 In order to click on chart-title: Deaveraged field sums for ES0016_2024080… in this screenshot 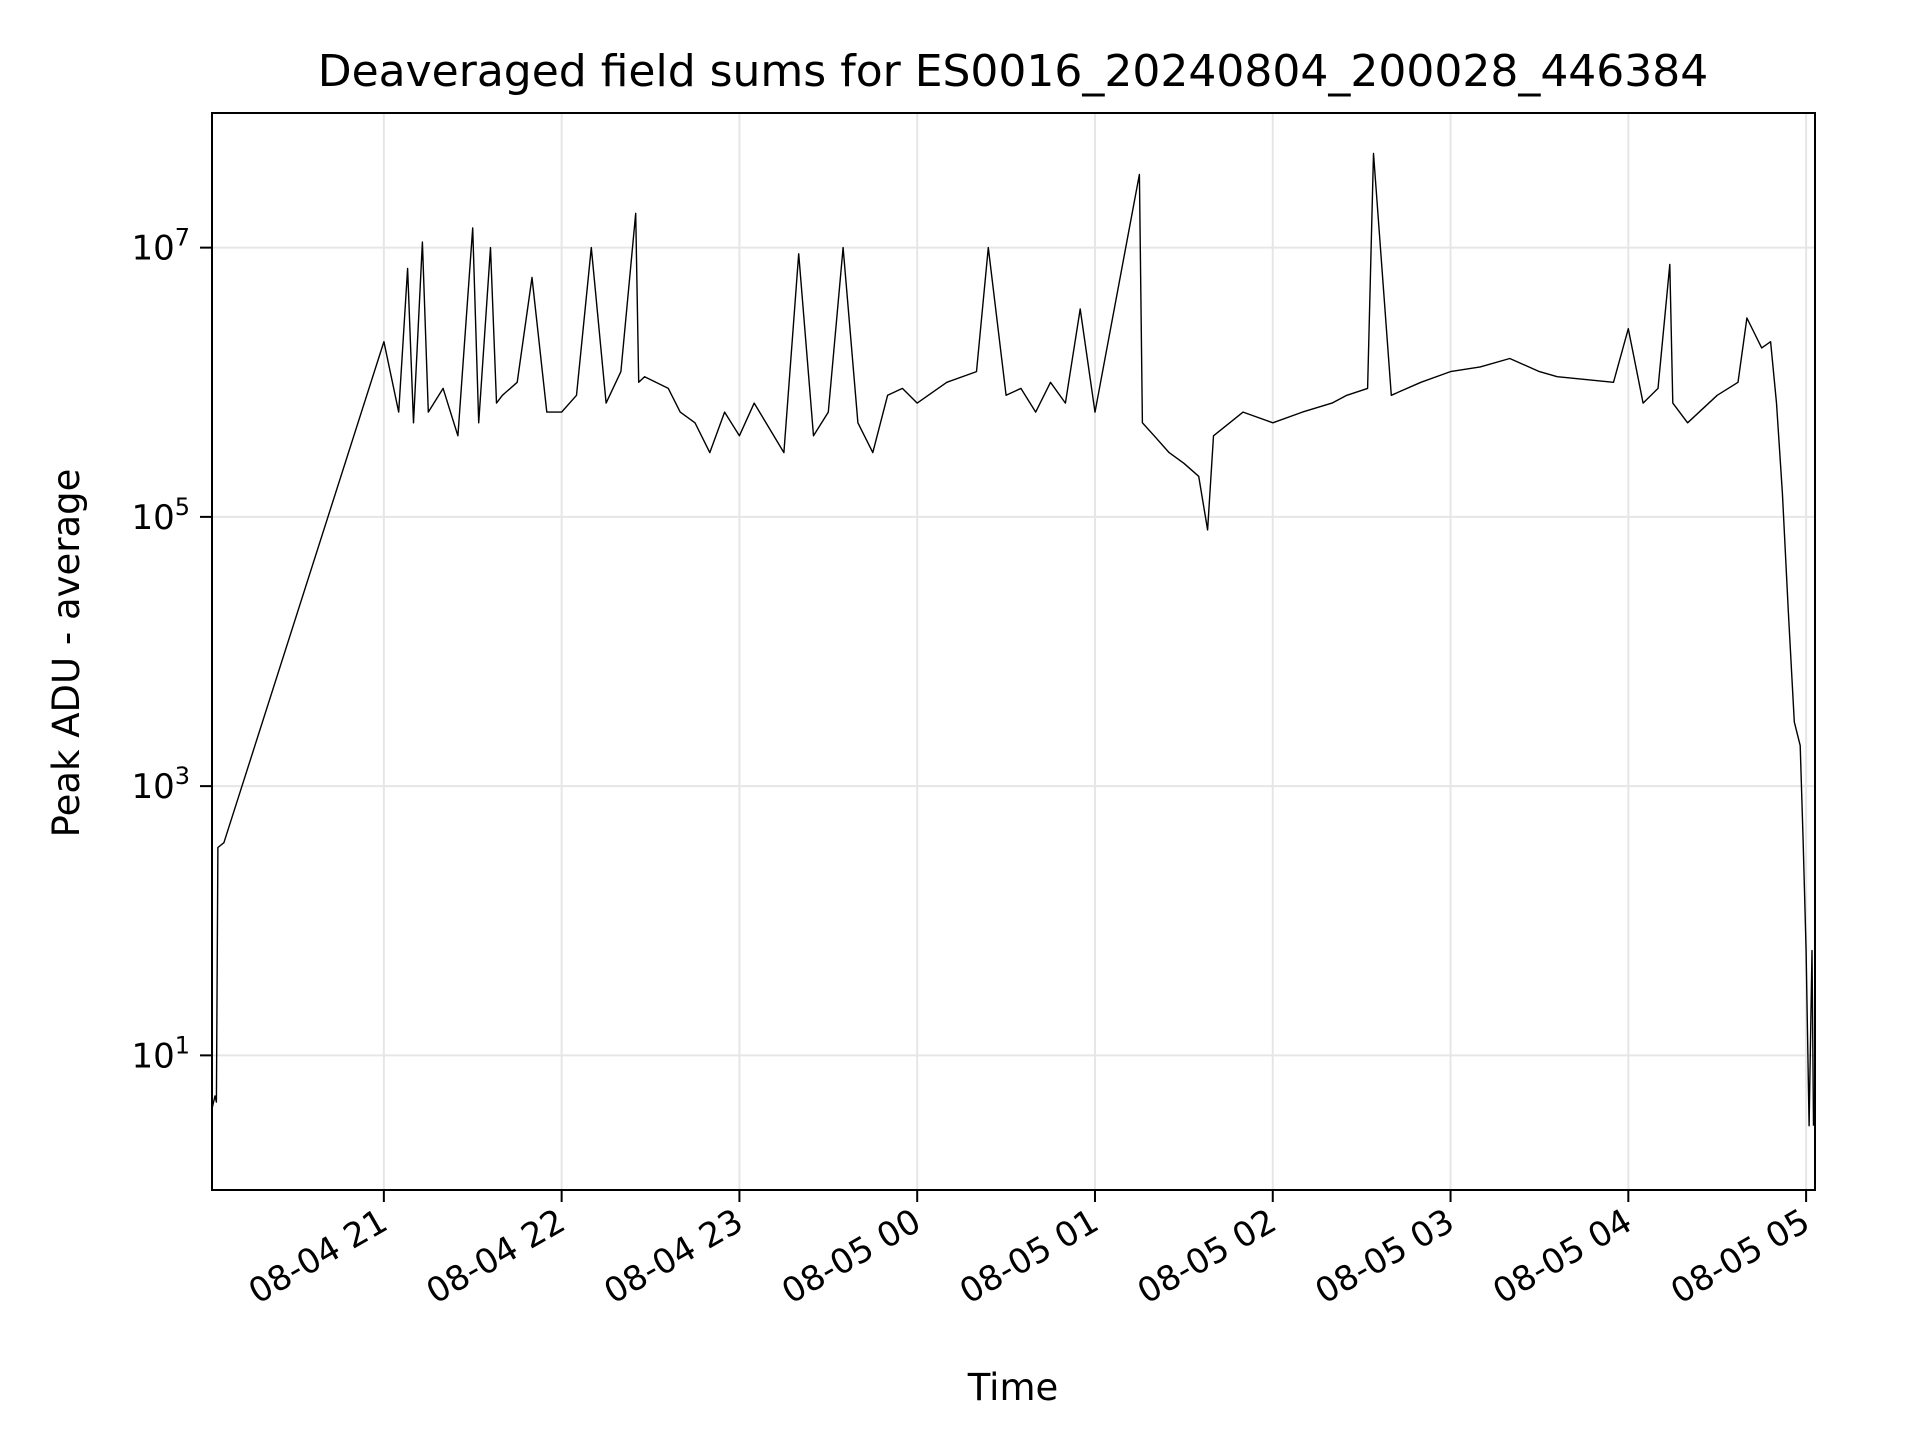, I will do `click(1013, 71)`.